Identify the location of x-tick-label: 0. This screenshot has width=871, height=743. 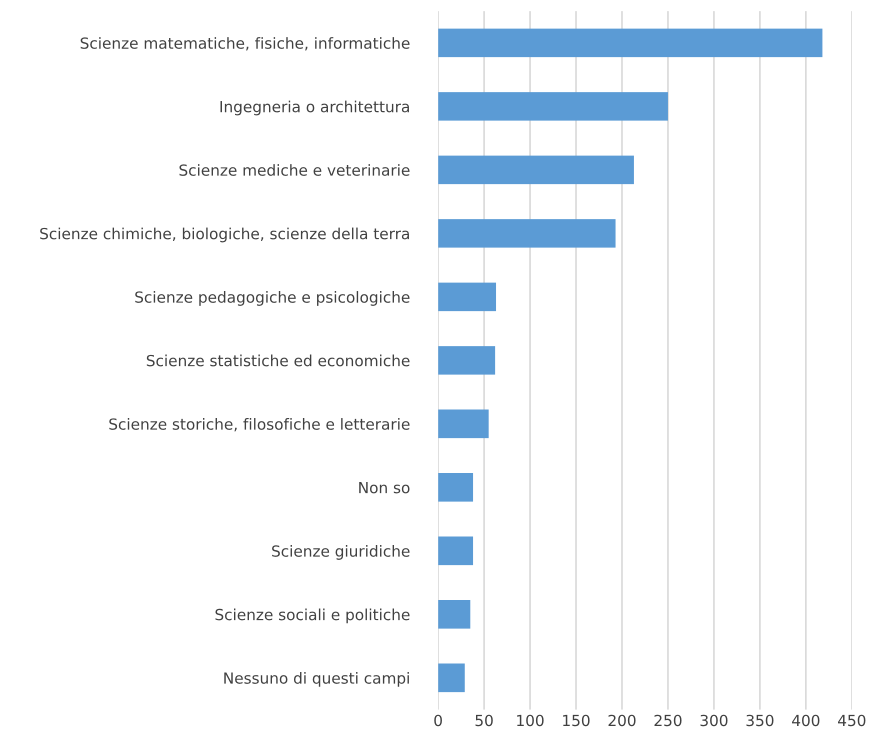
(438, 720).